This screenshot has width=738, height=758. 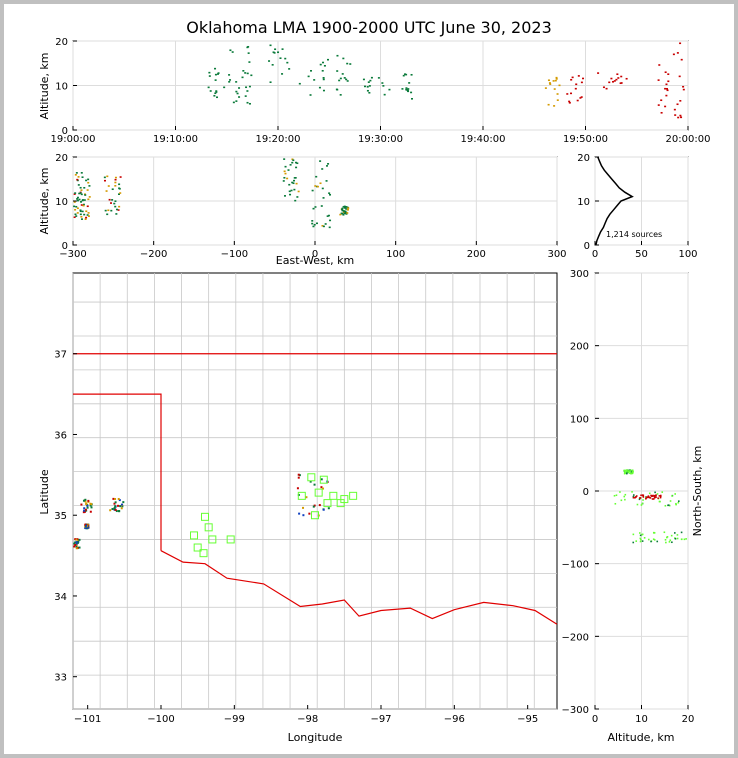 I want to click on plan-view-xtick-label: −101, so click(x=87, y=719).